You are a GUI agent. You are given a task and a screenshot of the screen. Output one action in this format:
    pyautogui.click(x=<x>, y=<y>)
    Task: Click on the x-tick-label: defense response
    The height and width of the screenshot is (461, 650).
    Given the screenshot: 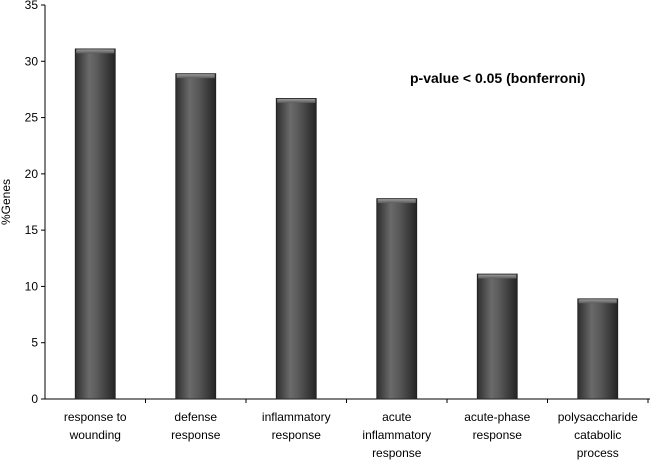 What is the action you would take?
    pyautogui.click(x=196, y=426)
    